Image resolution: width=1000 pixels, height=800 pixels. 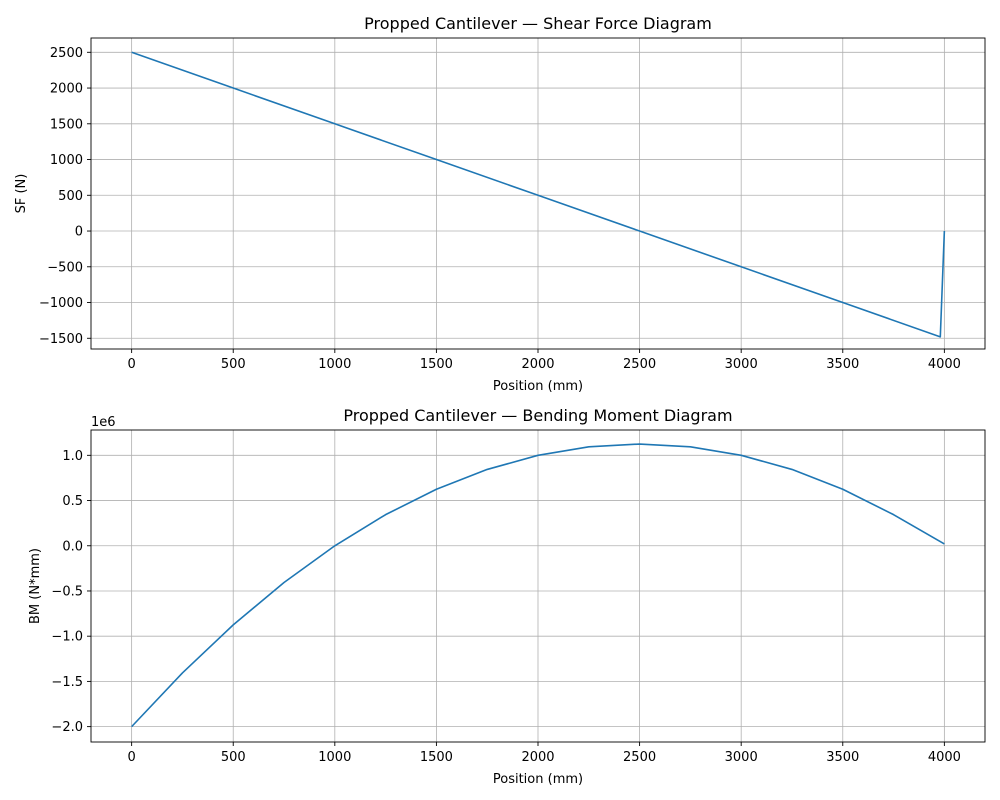 I want to click on y-tick-label: −1.0, so click(x=67, y=637).